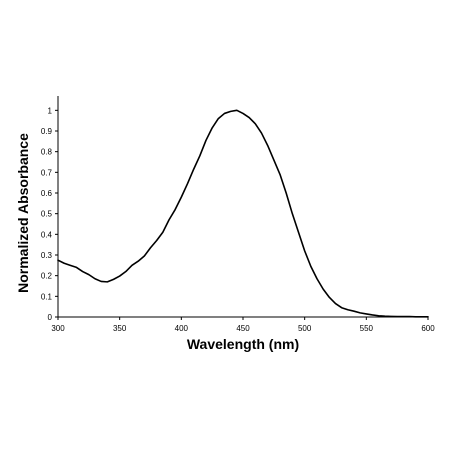 This screenshot has height=450, width=450. I want to click on y-tick-label: 0, so click(50, 317).